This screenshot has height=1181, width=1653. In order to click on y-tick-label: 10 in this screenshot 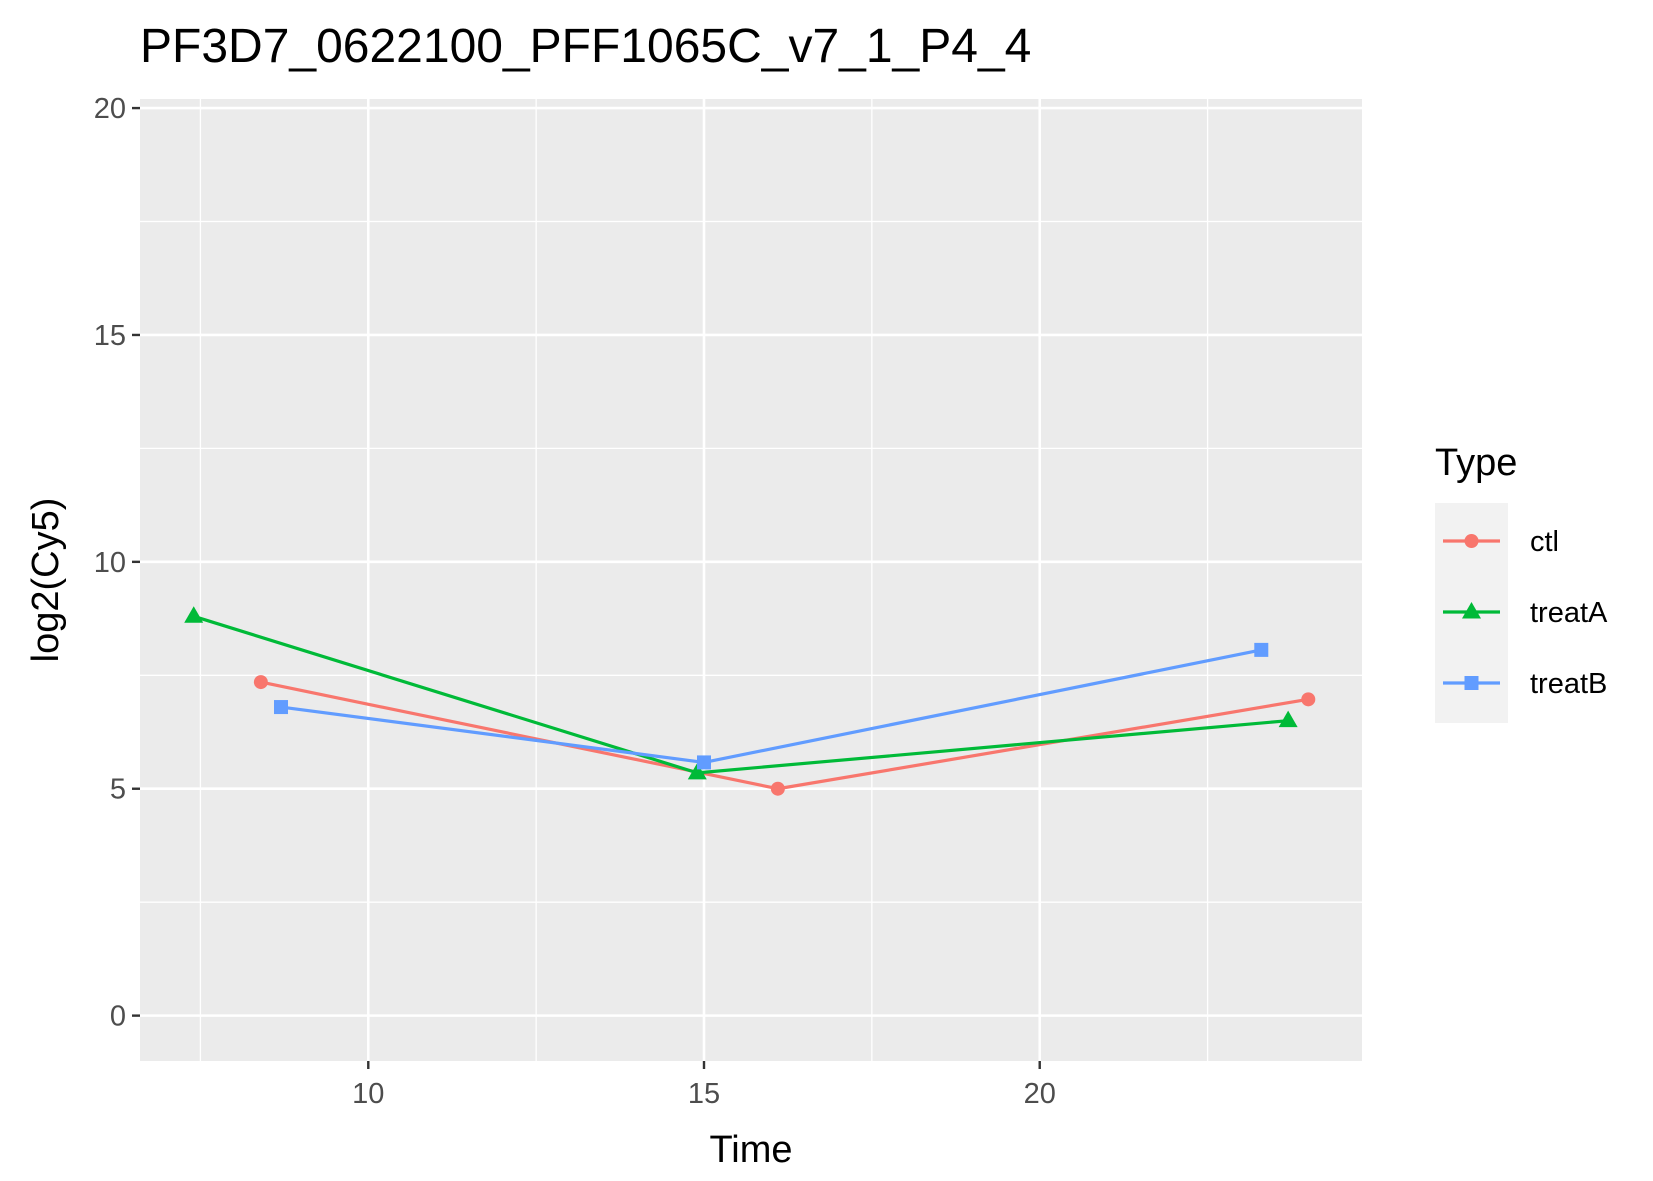, I will do `click(110, 563)`.